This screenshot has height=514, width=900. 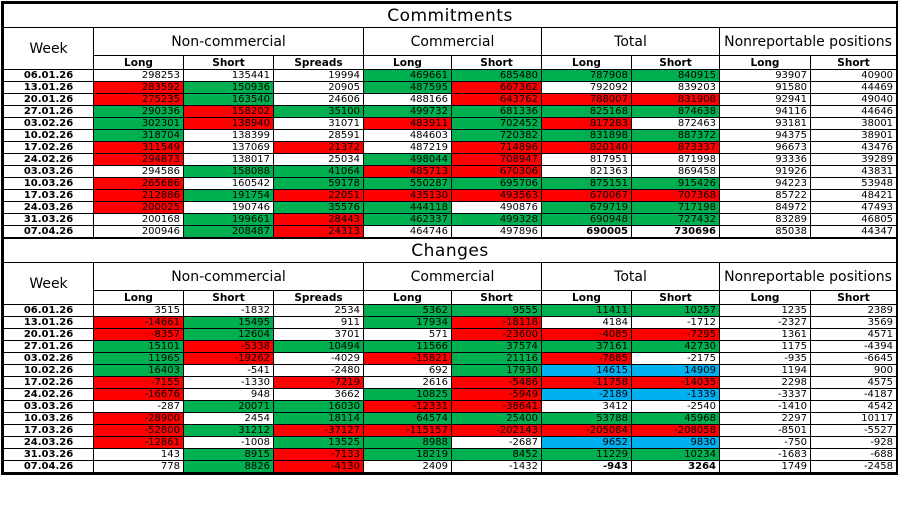 I want to click on col-header-c-short: Short, so click(x=496, y=62).